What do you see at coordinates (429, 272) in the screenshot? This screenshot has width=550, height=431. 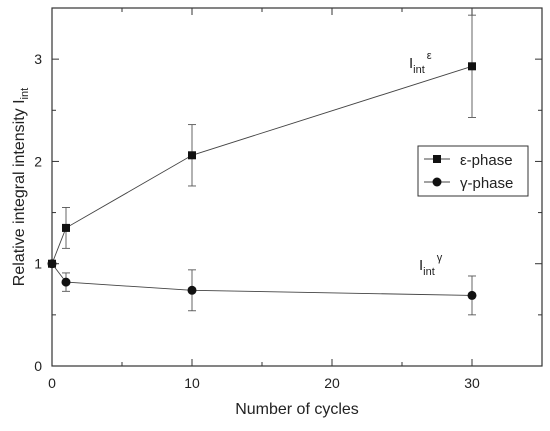 I see `annotation-gamma-sub: int` at bounding box center [429, 272].